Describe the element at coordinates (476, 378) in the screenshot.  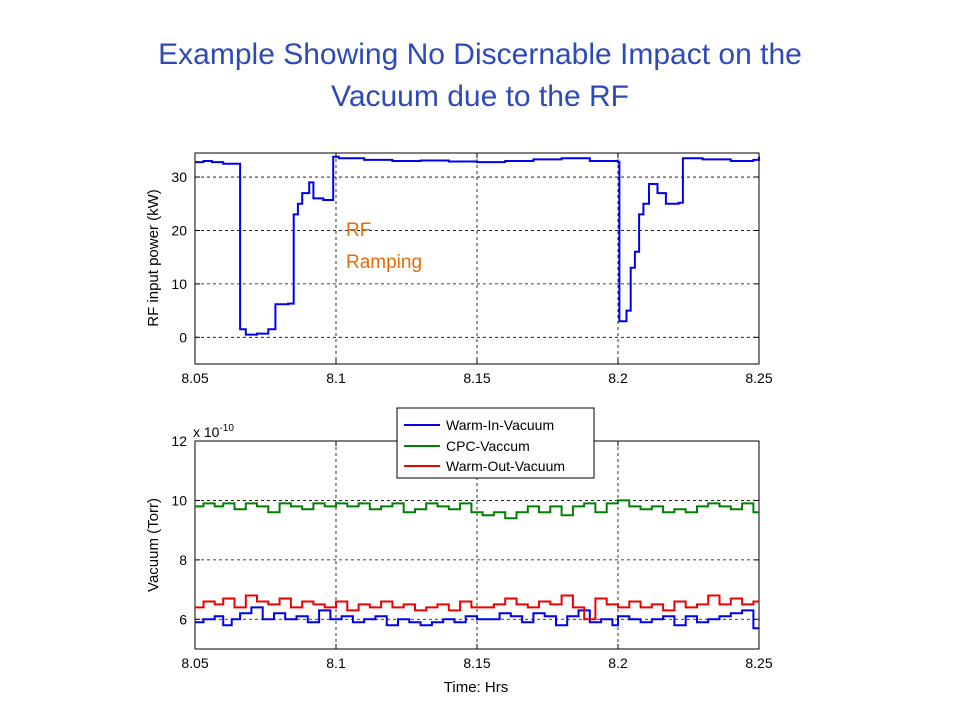
I see `rf-power-x-tick-label: 8.15` at that location.